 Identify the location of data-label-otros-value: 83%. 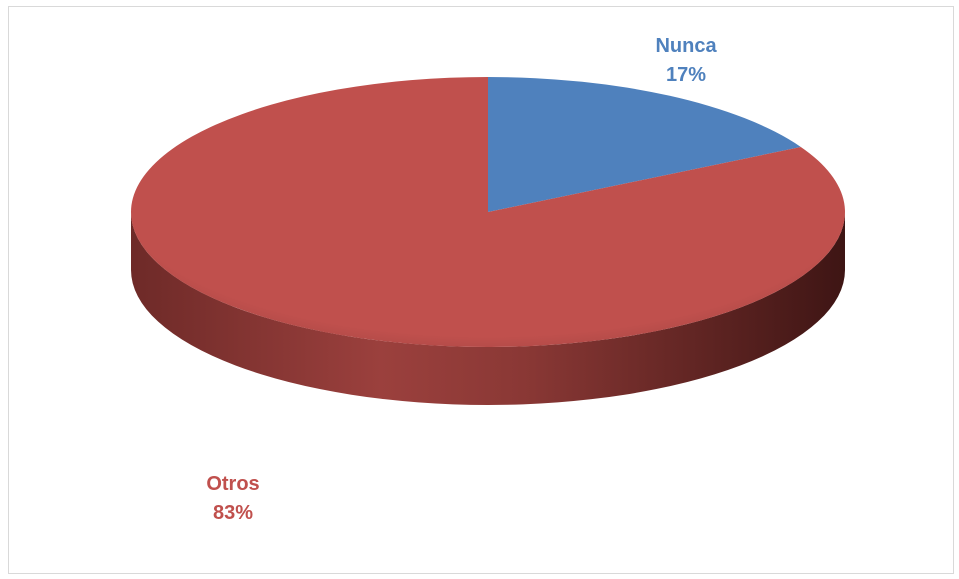
(233, 513).